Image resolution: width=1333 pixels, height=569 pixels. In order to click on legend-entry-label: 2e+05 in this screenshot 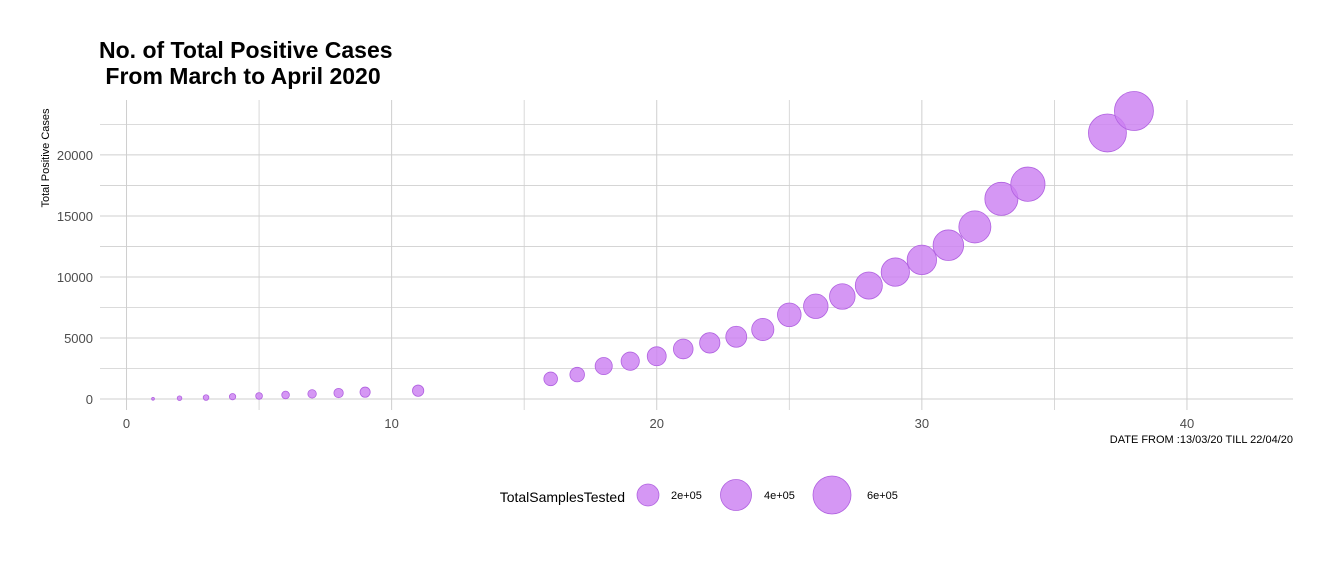, I will do `click(686, 496)`.